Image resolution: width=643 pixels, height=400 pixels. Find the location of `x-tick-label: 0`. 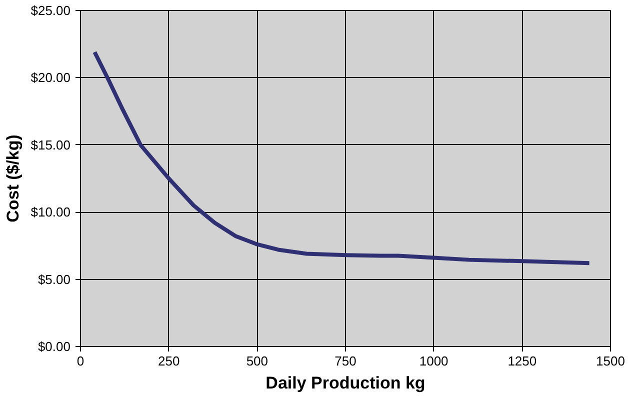

x-tick-label: 0 is located at coordinates (80, 361).